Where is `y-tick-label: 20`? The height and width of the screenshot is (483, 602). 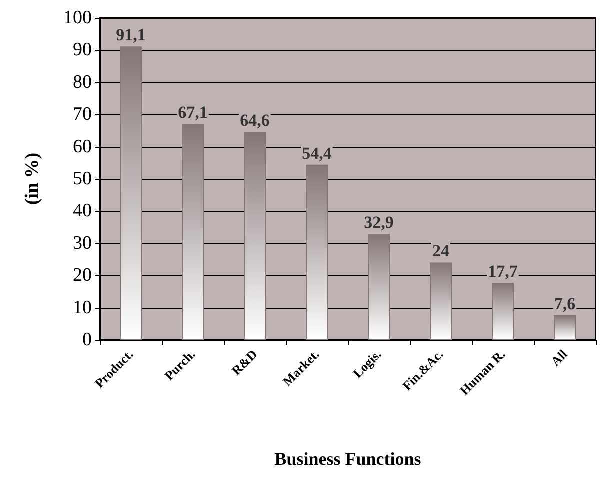 y-tick-label: 20 is located at coordinates (82, 275).